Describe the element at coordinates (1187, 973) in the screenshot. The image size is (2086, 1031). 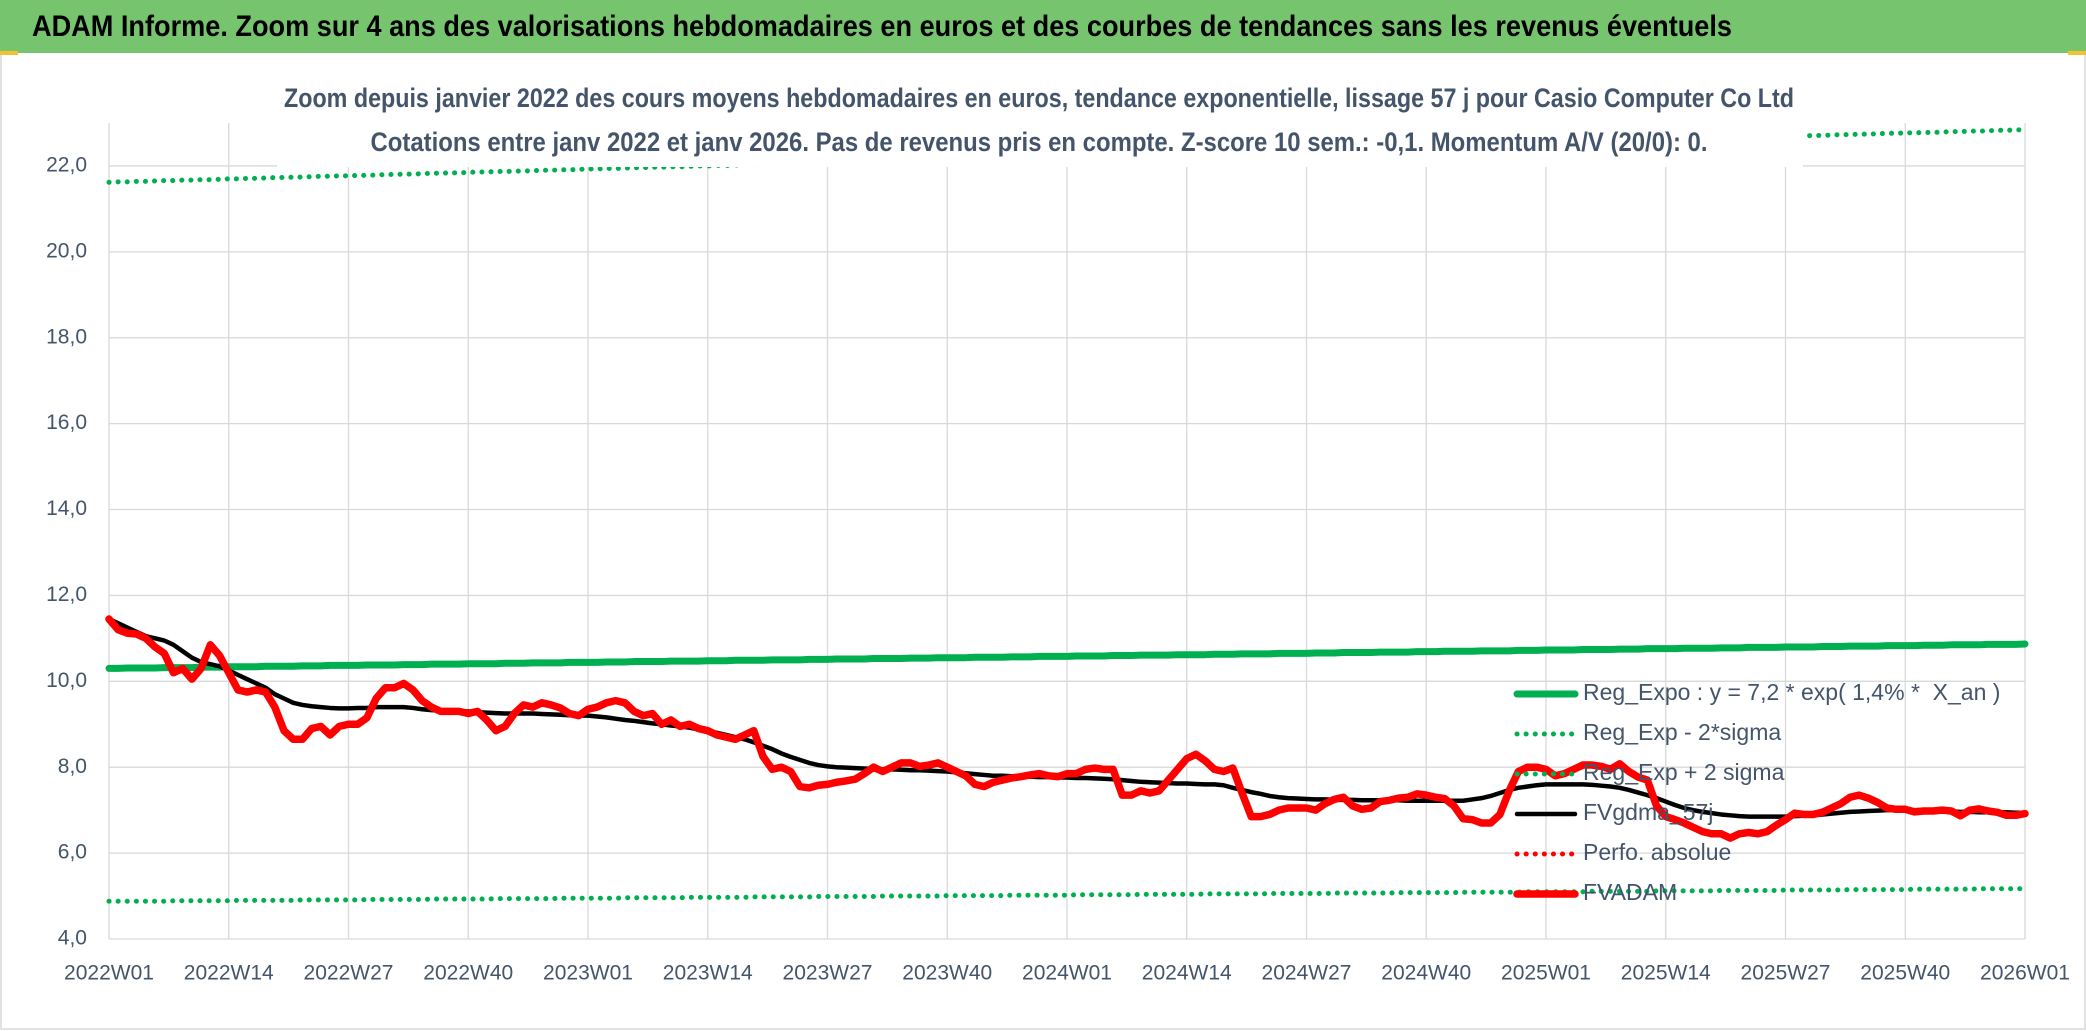
I see `x-tick-label: 2024W14` at that location.